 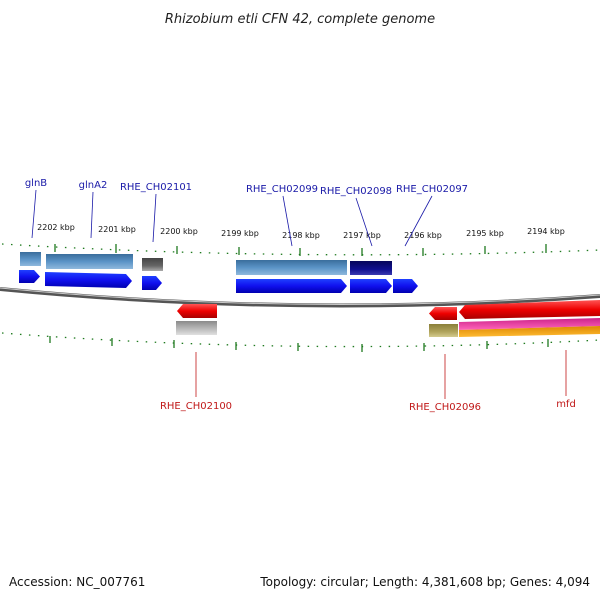 I want to click on kbp-label: 2200 kbp, so click(x=179, y=231).